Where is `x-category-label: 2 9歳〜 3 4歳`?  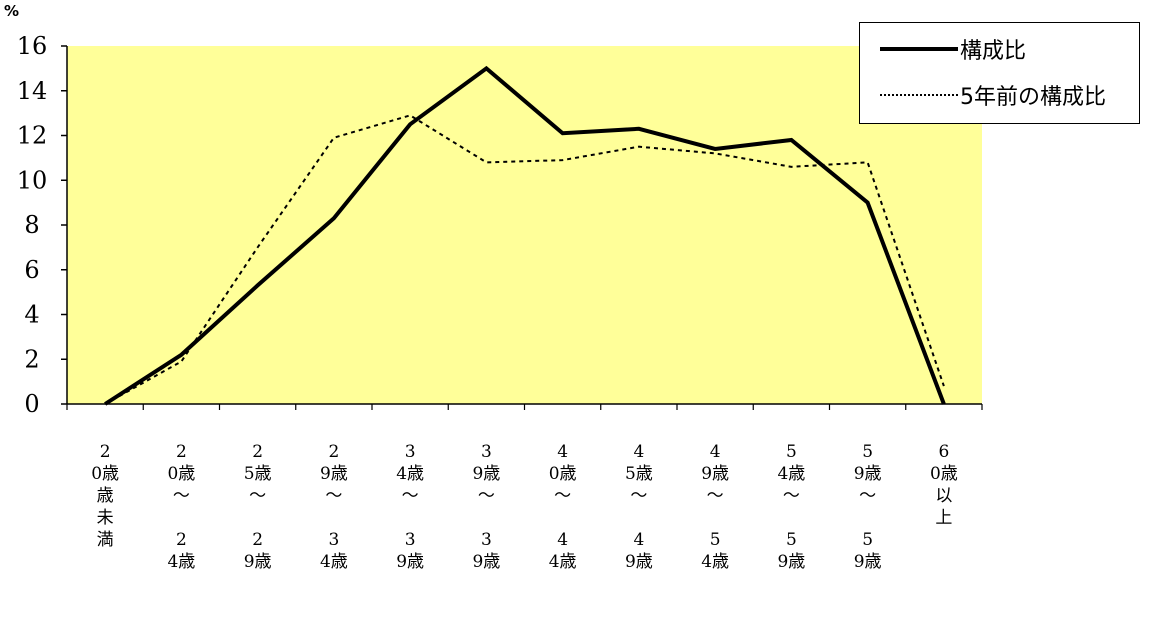 x-category-label: 2 9歳〜 3 4歳 is located at coordinates (334, 507).